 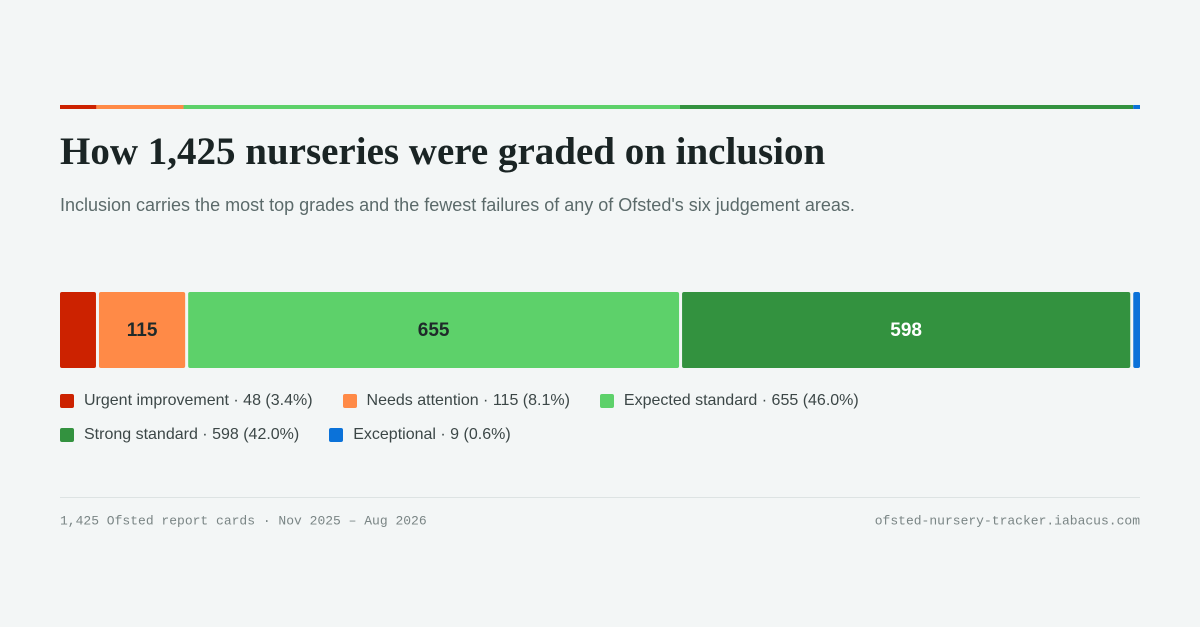 I want to click on source: ofsted-nursery-tracker.iabacus.com, so click(x=1007, y=520).